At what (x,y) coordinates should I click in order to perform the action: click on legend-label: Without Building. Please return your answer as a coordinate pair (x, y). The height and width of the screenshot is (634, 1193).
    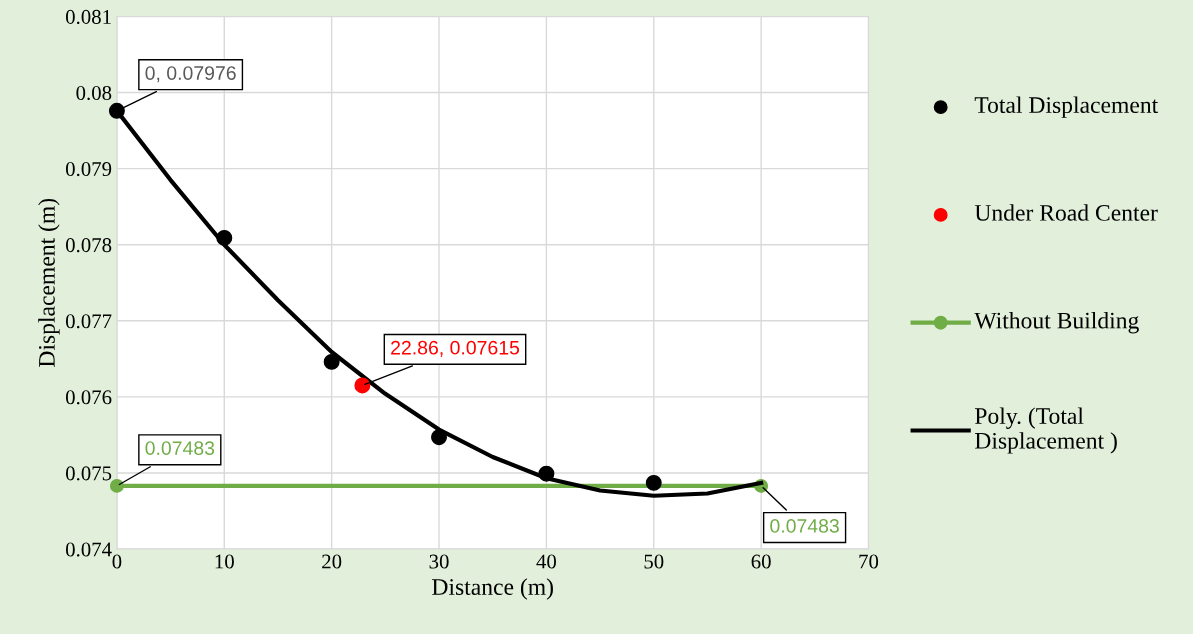
    Looking at the image, I should click on (1056, 322).